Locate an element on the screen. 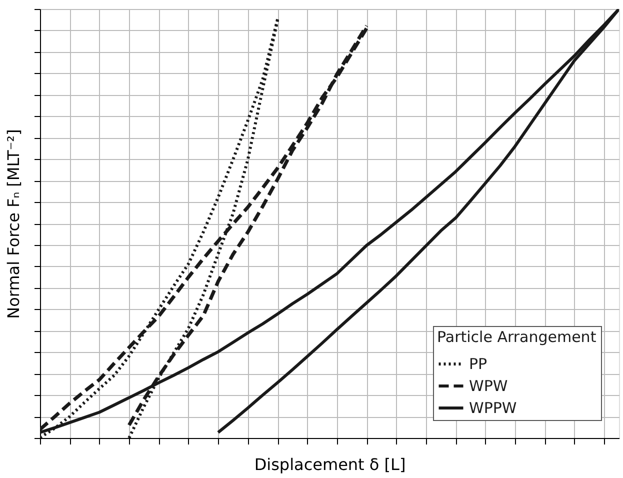 The height and width of the screenshot is (478, 623). legend-label: WPW is located at coordinates (488, 386).